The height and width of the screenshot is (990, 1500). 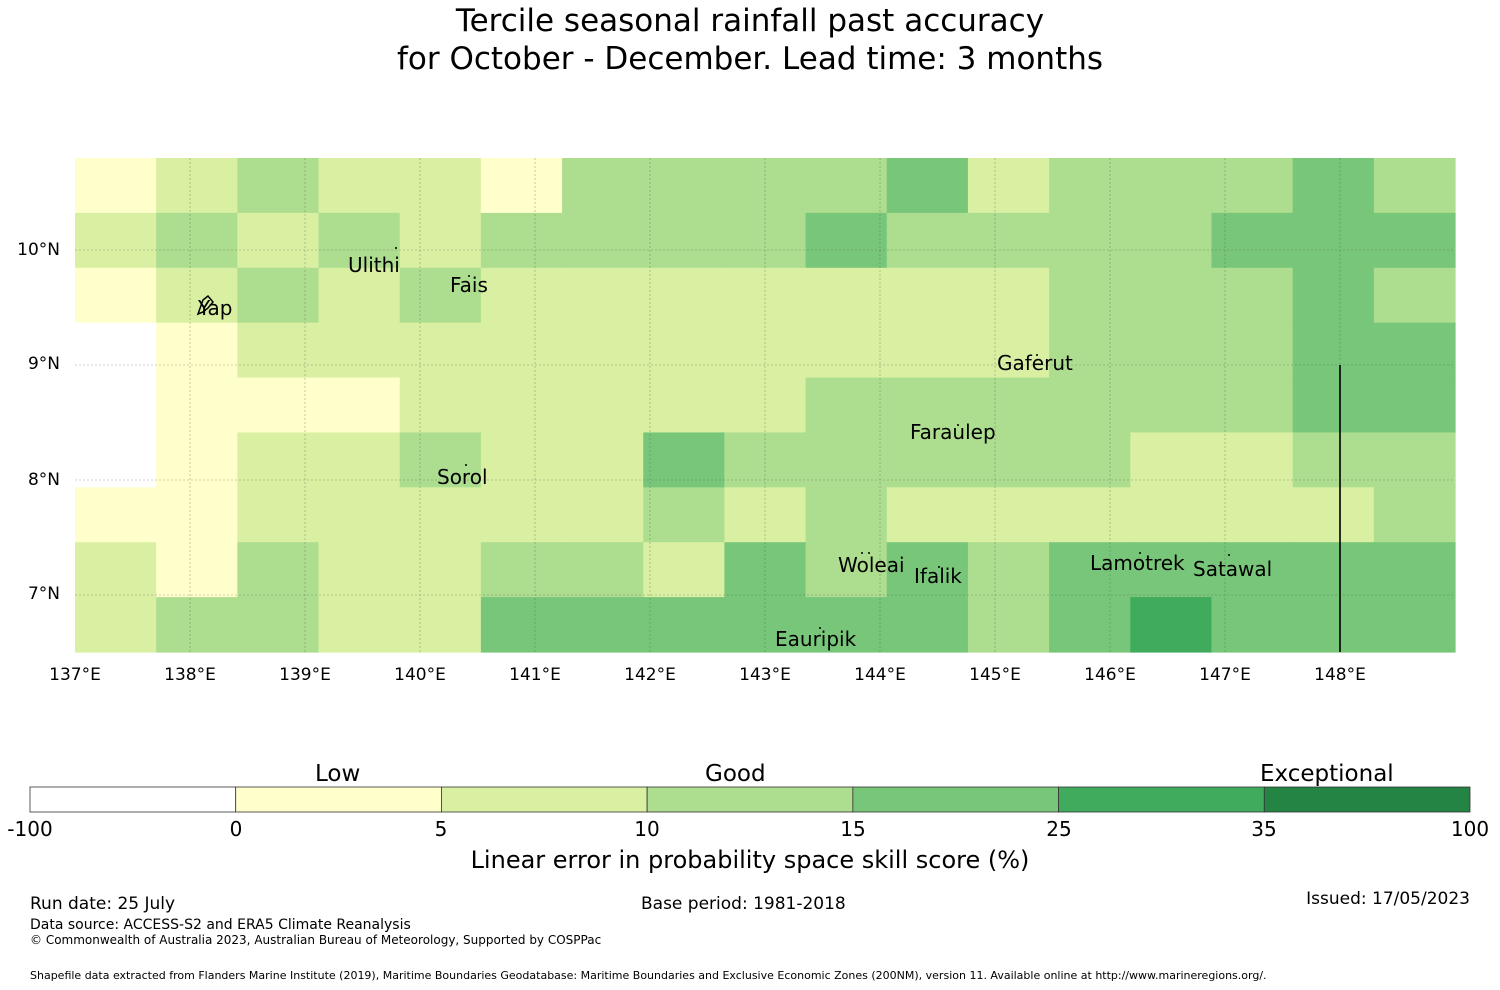 I want to click on colorbar-tick-35: 35, so click(x=1264, y=829).